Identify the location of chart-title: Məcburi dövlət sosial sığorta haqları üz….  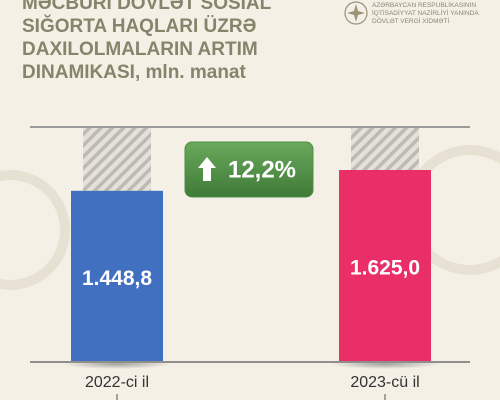
(177, 42).